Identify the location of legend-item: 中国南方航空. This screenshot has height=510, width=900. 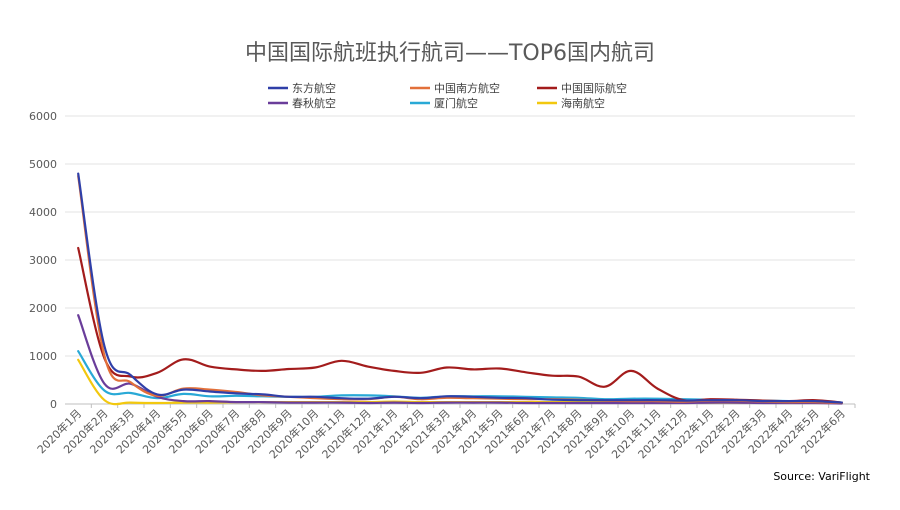
(455, 88).